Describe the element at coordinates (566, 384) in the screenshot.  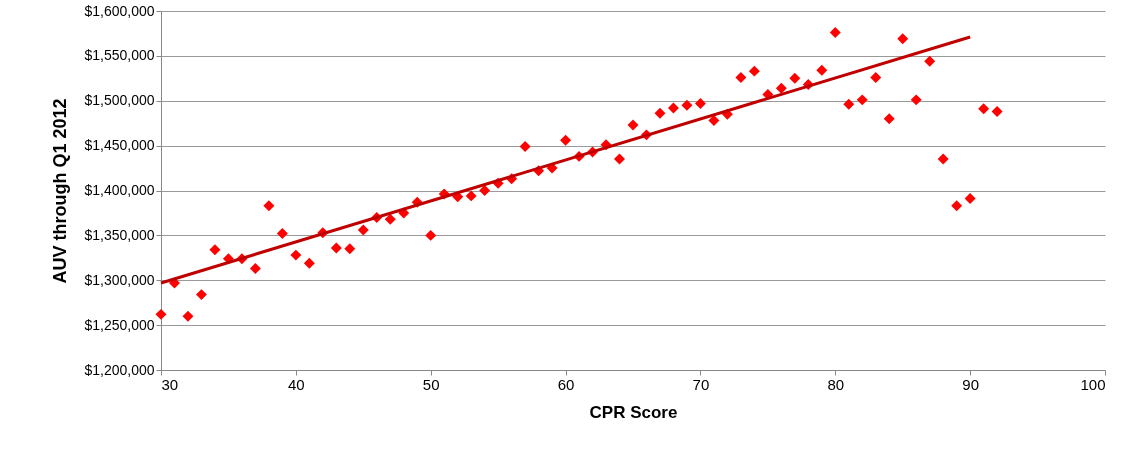
I see `x-tick-label: 60` at that location.